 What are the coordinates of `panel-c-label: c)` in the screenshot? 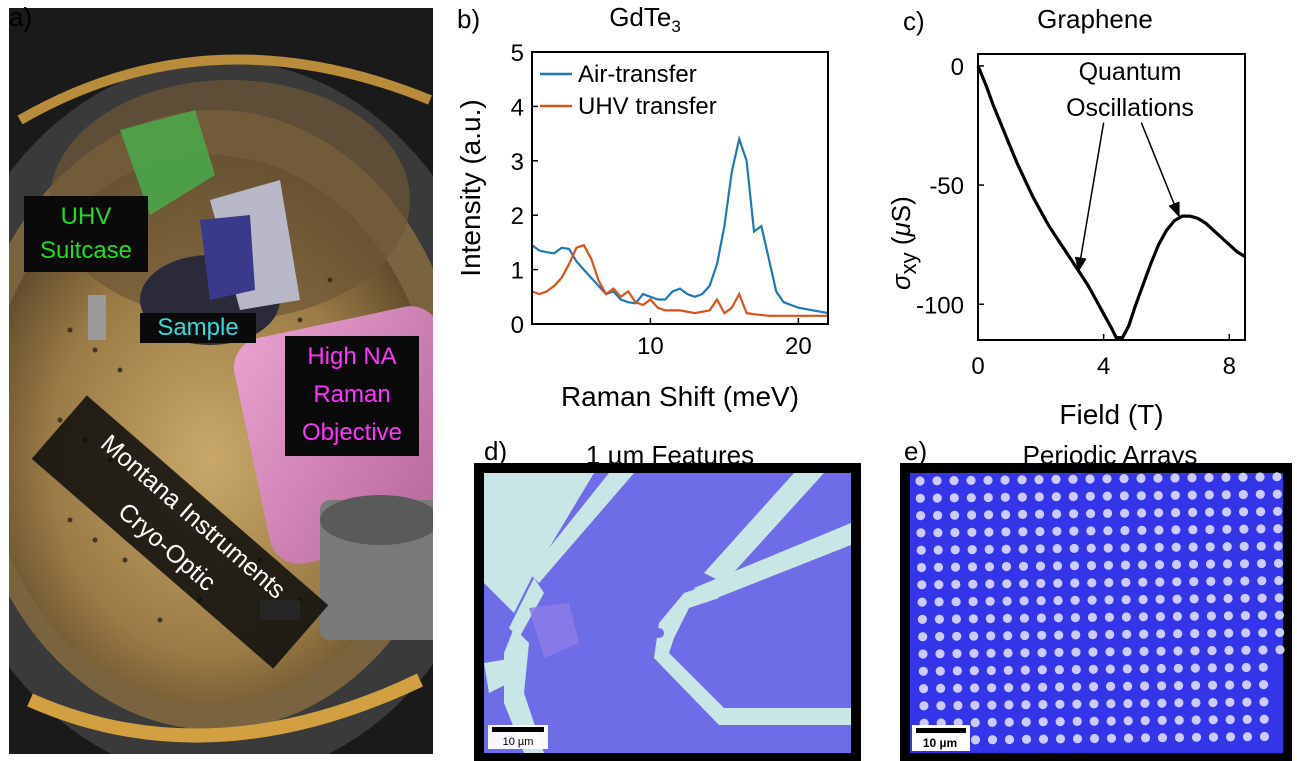 It's located at (914, 21).